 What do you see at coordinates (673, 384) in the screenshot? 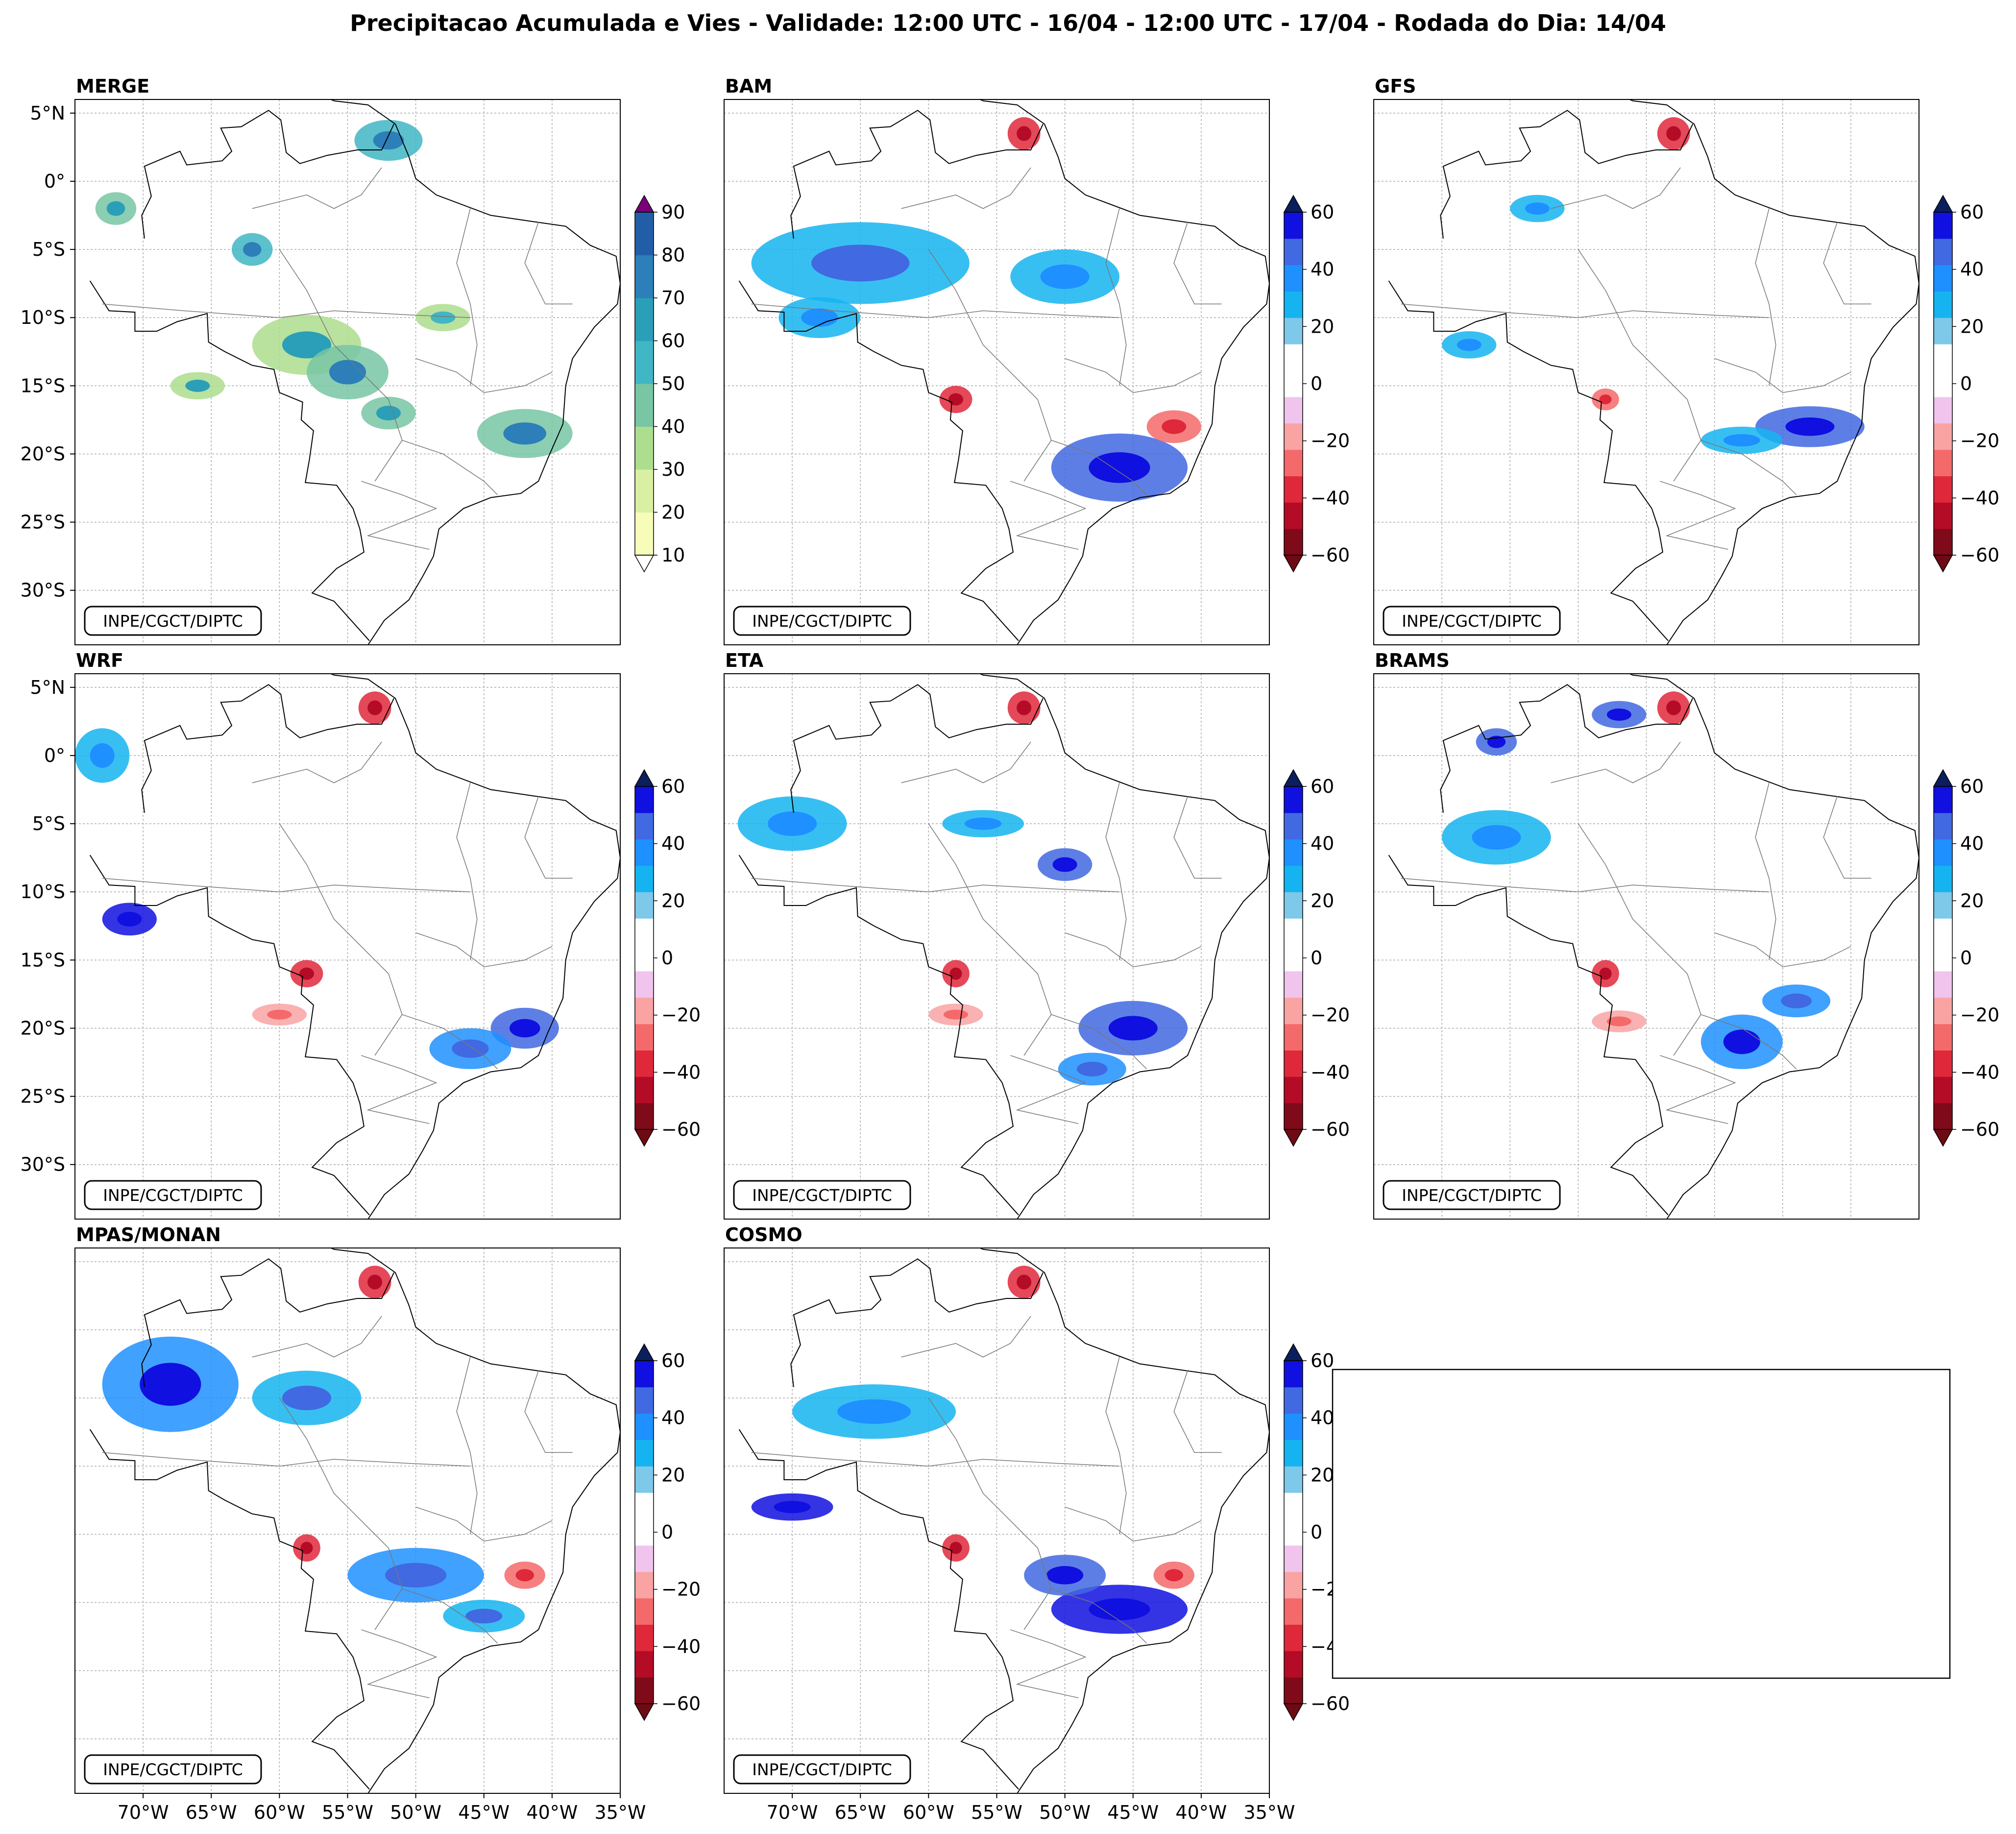
I see `colorbar-tick-label: 50` at bounding box center [673, 384].